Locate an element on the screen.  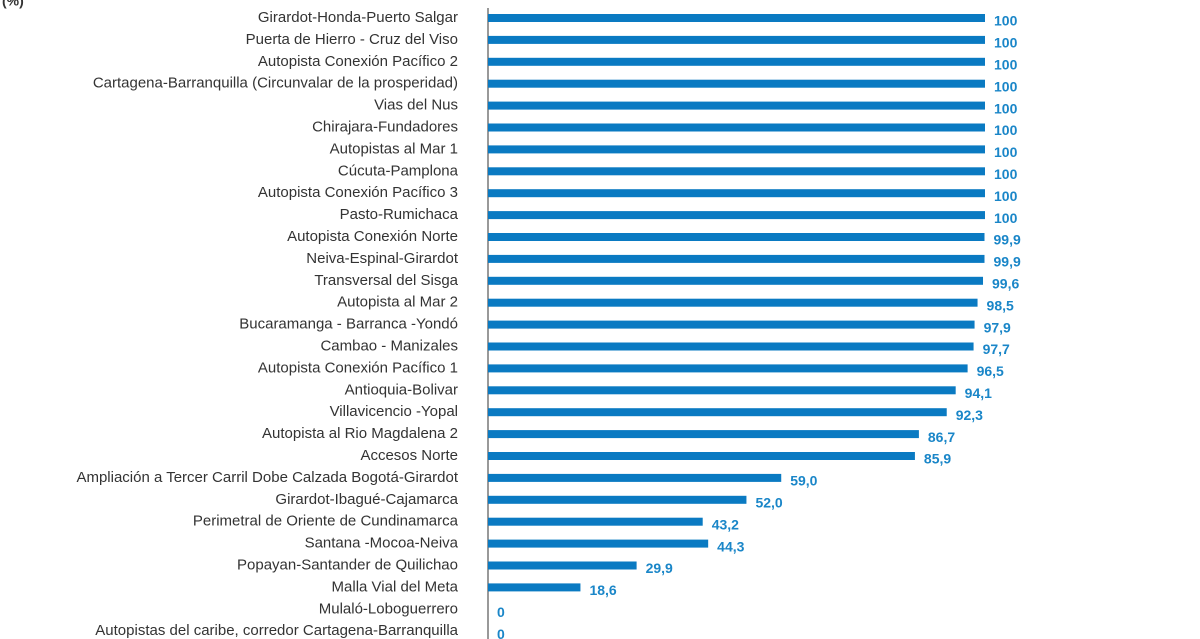
y-tick-label: Autopista Conexión Pacífico 3 is located at coordinates (358, 192).